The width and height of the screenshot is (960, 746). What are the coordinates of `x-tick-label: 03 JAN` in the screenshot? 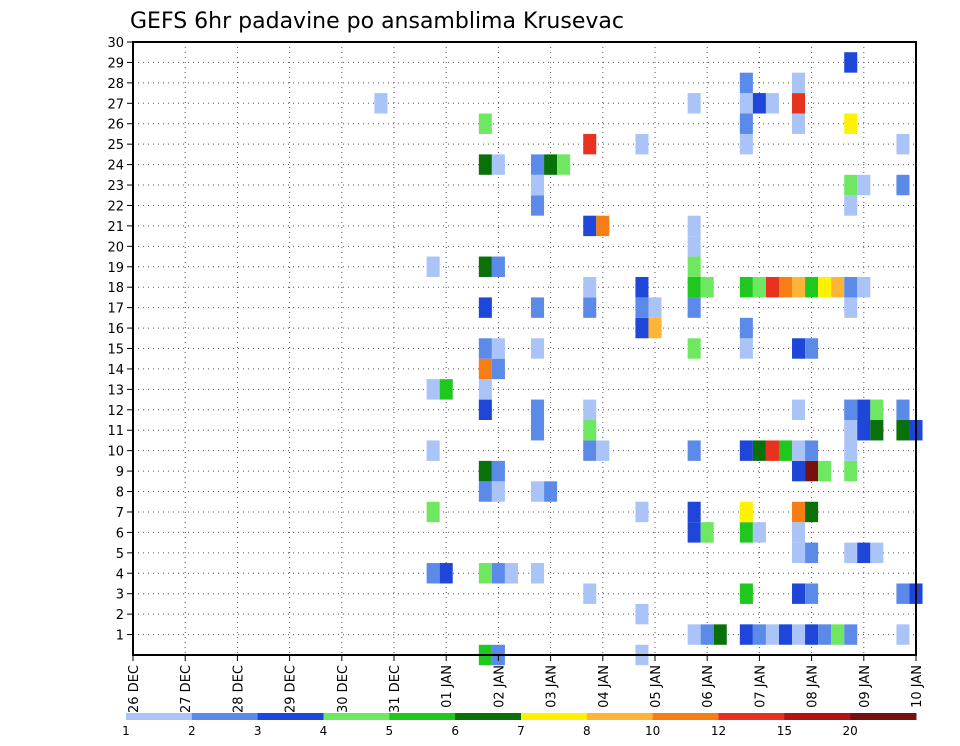 It's located at (552, 686).